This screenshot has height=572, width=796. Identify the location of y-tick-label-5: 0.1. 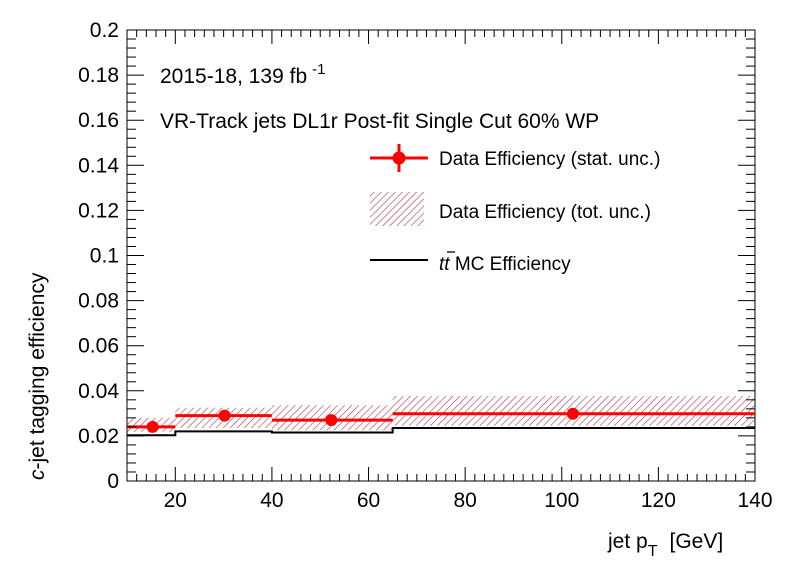
(104, 256).